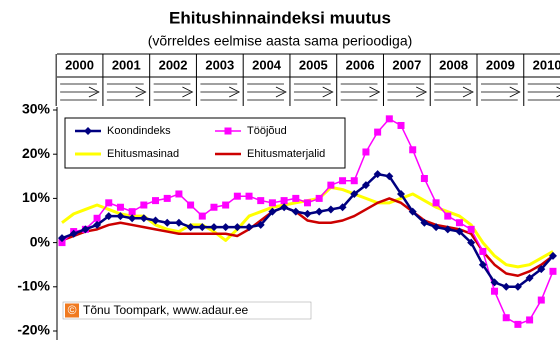  Describe the element at coordinates (453, 64) in the screenshot. I see `year-label: 2008` at that location.